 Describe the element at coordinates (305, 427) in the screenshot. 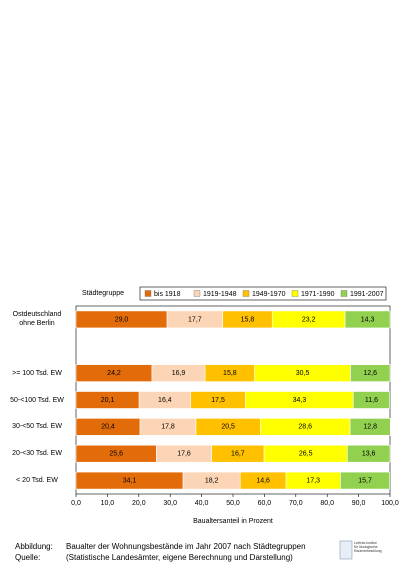

I see `value-label: 28,6` at that location.